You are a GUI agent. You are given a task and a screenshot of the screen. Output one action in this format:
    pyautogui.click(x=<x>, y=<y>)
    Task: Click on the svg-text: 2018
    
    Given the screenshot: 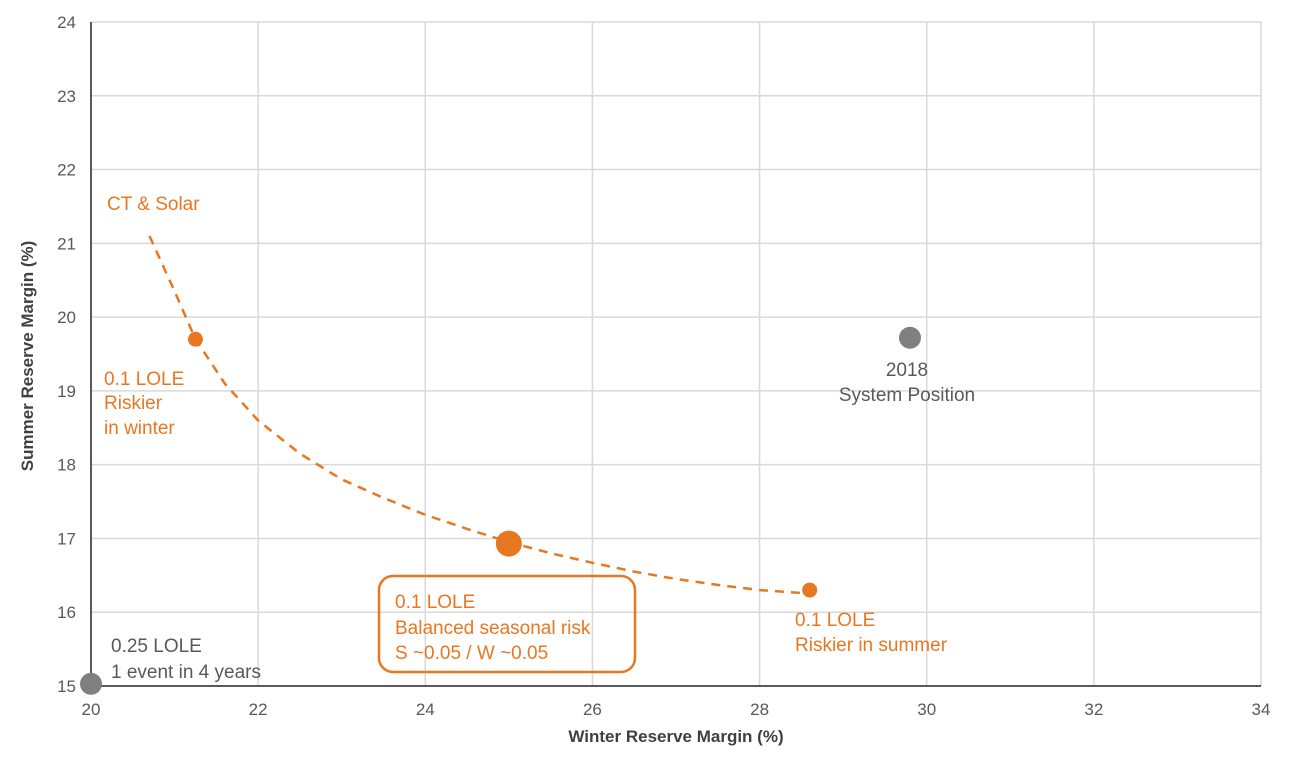 What is the action you would take?
    pyautogui.click(x=907, y=370)
    